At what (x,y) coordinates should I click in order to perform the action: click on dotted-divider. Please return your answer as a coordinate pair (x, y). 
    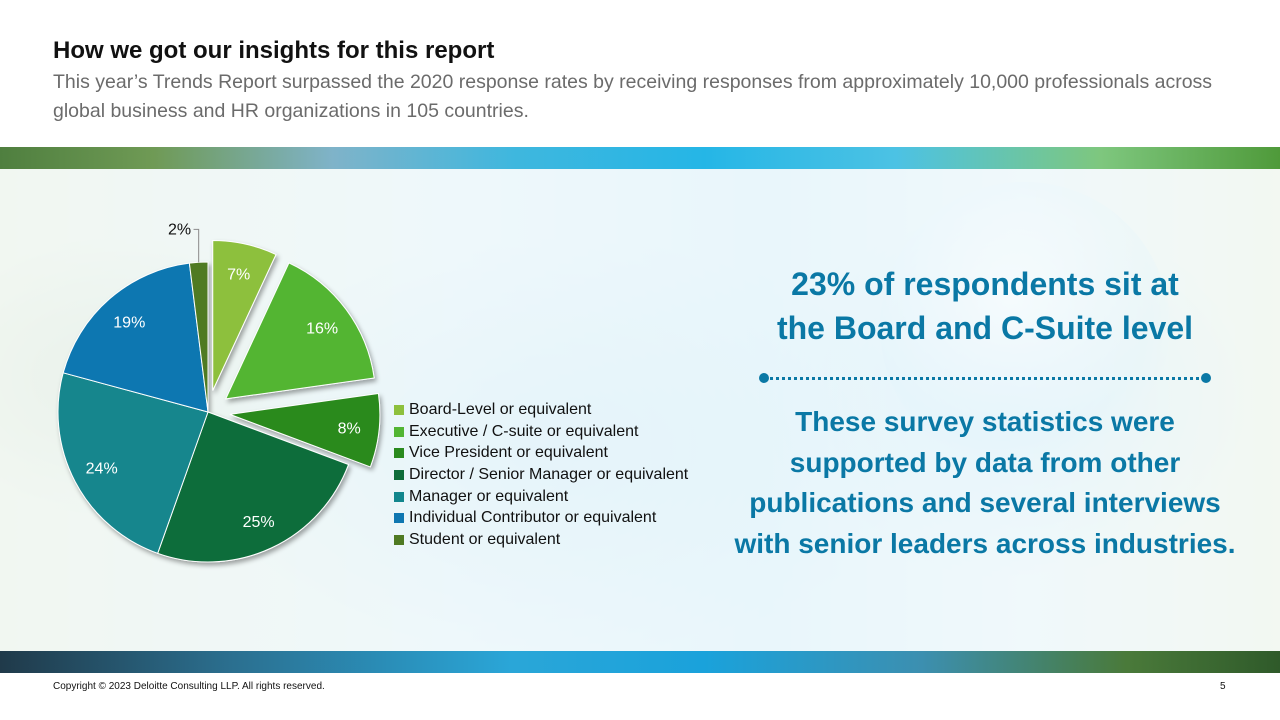
    Looking at the image, I should click on (985, 378).